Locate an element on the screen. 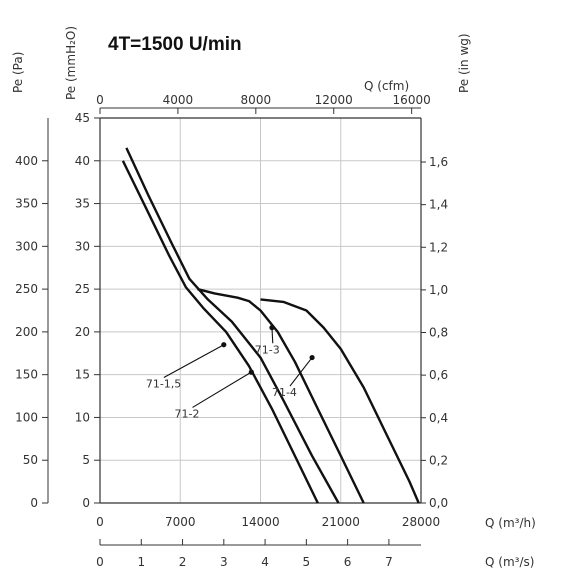 The image size is (565, 576). pa-tick-label: 350 is located at coordinates (26, 204).